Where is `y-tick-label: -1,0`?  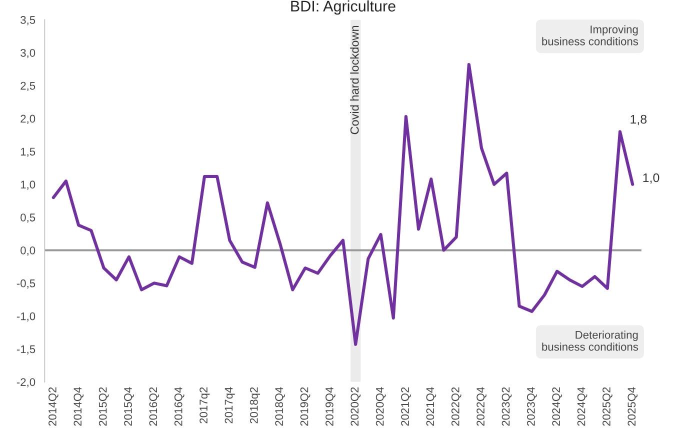
y-tick-label: -1,0 is located at coordinates (26, 317).